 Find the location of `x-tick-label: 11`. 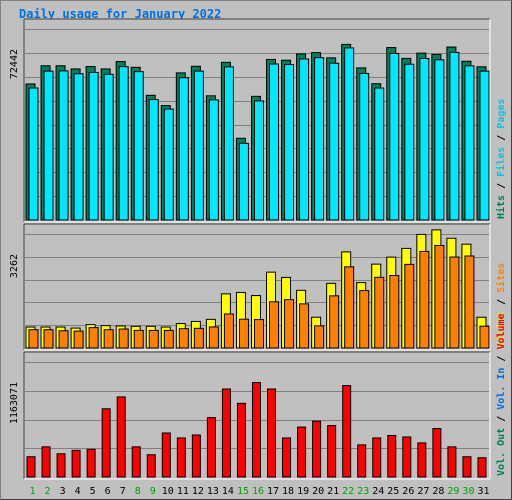

x-tick-label: 11 is located at coordinates (183, 491).